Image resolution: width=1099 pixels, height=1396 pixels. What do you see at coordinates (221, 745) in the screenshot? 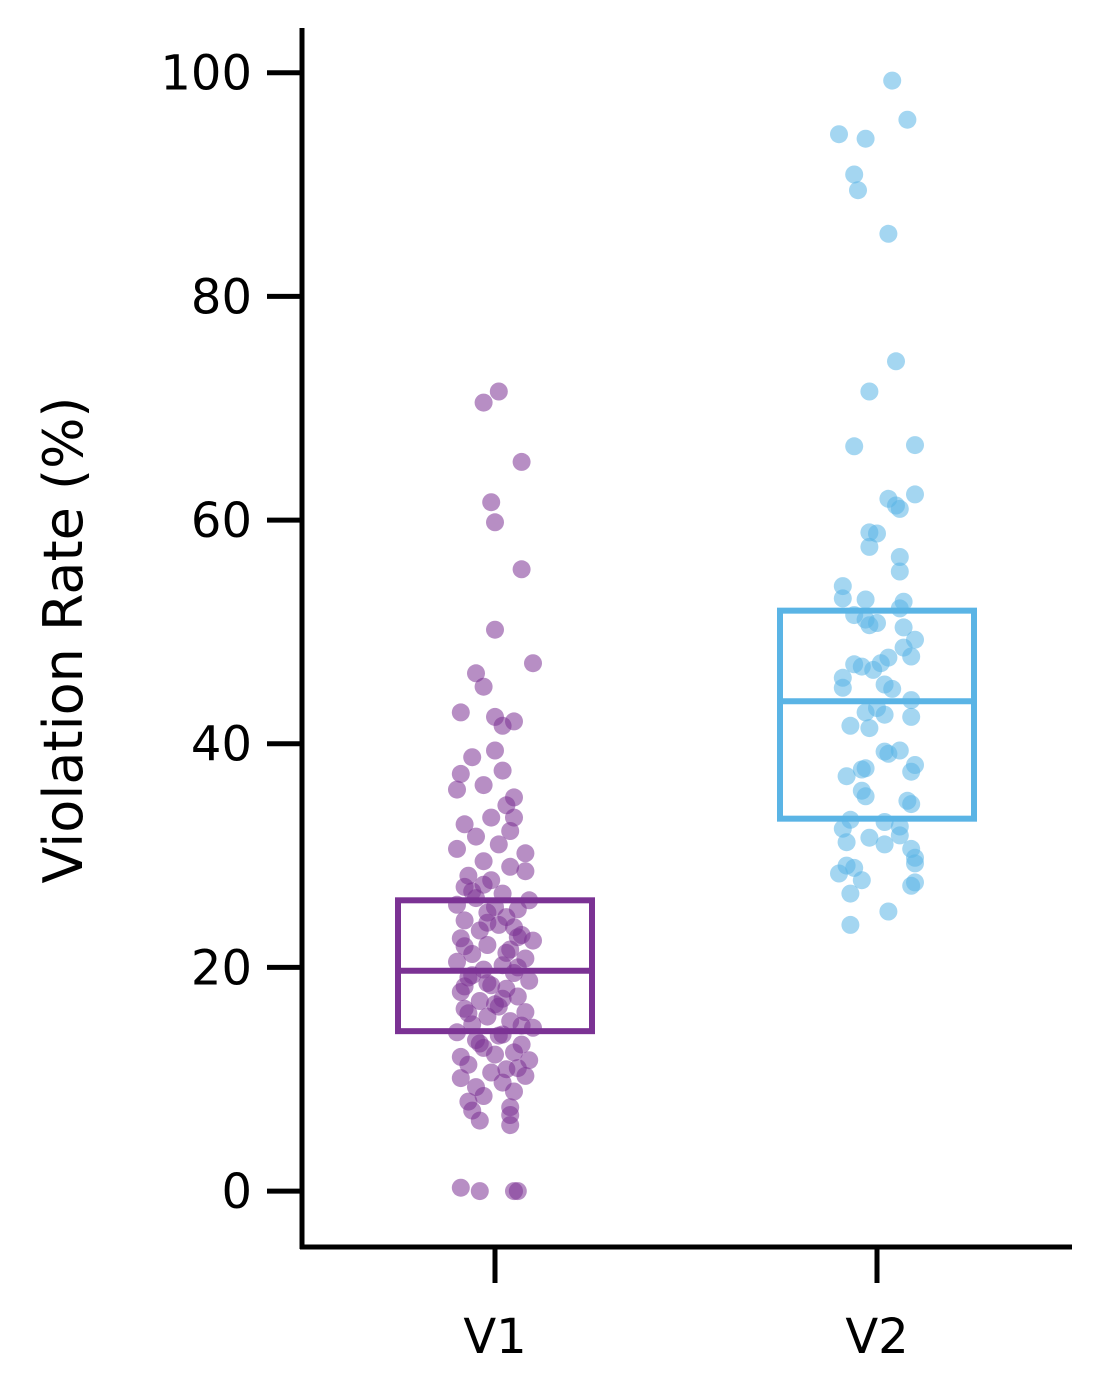
I see `y-tick-label: 40` at bounding box center [221, 745].